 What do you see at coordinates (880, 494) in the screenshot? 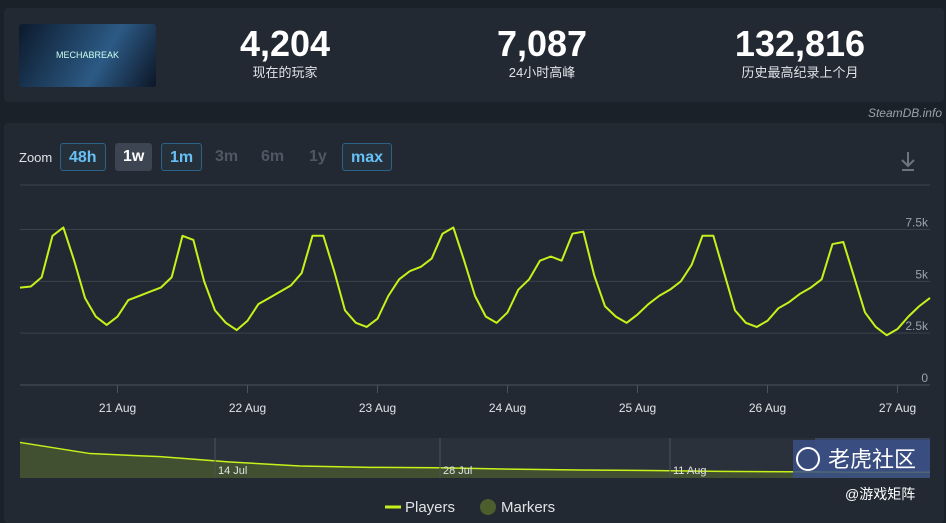
I see `watermark-handle: @游戏矩阵` at bounding box center [880, 494].